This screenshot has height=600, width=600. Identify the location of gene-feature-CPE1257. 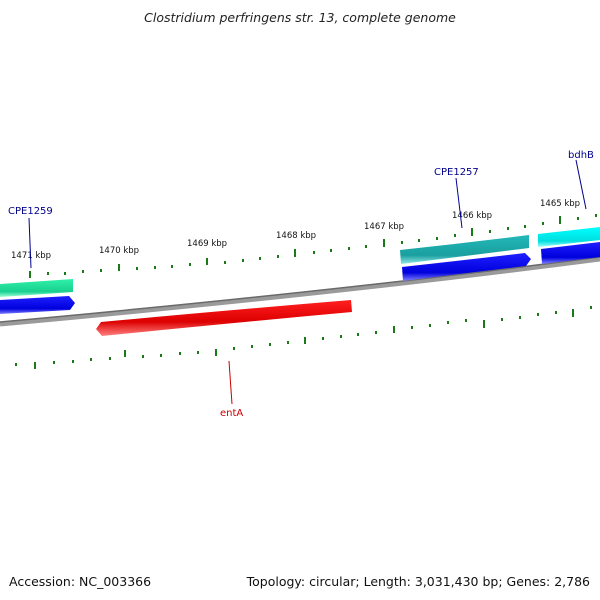
(464, 249).